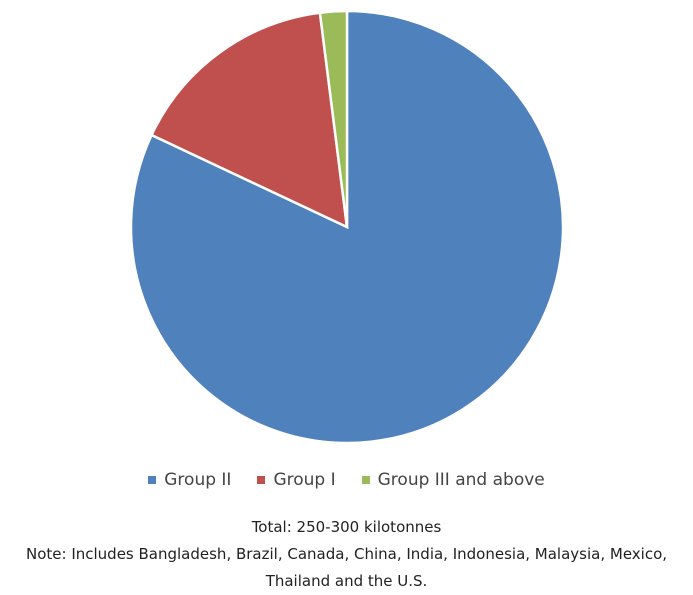 Image resolution: width=693 pixels, height=595 pixels. Describe the element at coordinates (198, 480) in the screenshot. I see `legend-label: Group II` at that location.